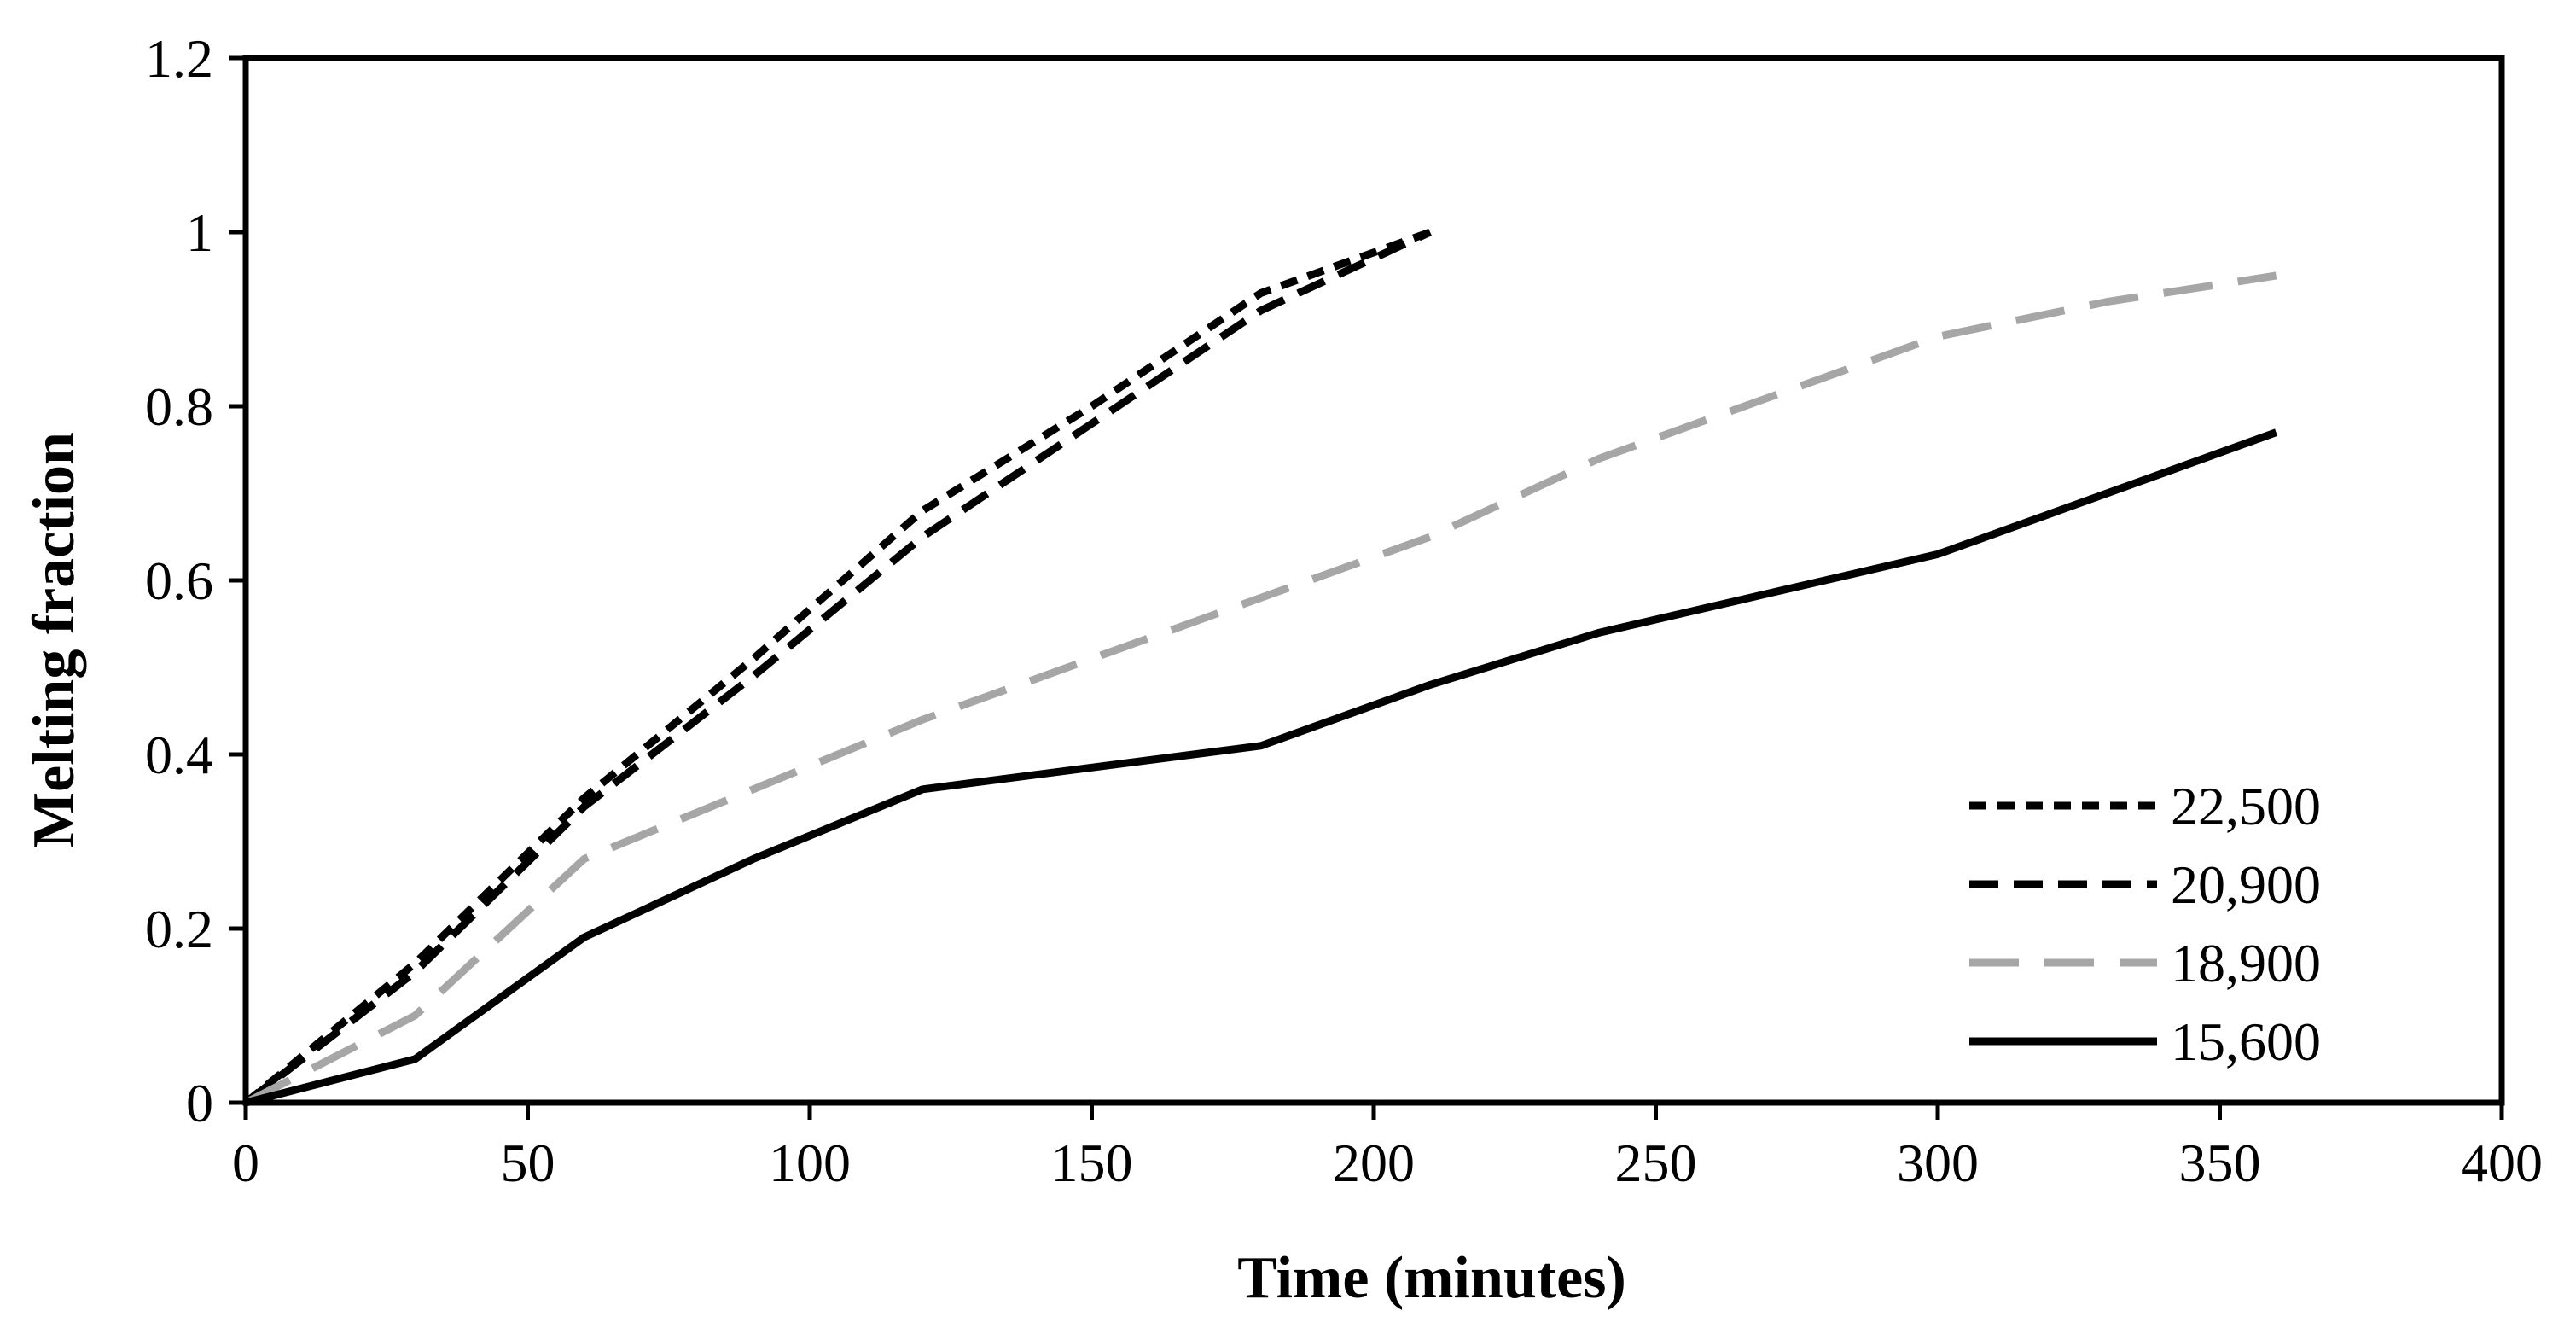 This screenshot has height=1328, width=2576. Describe the element at coordinates (2246, 806) in the screenshot. I see `legend-label: 22,500` at that location.